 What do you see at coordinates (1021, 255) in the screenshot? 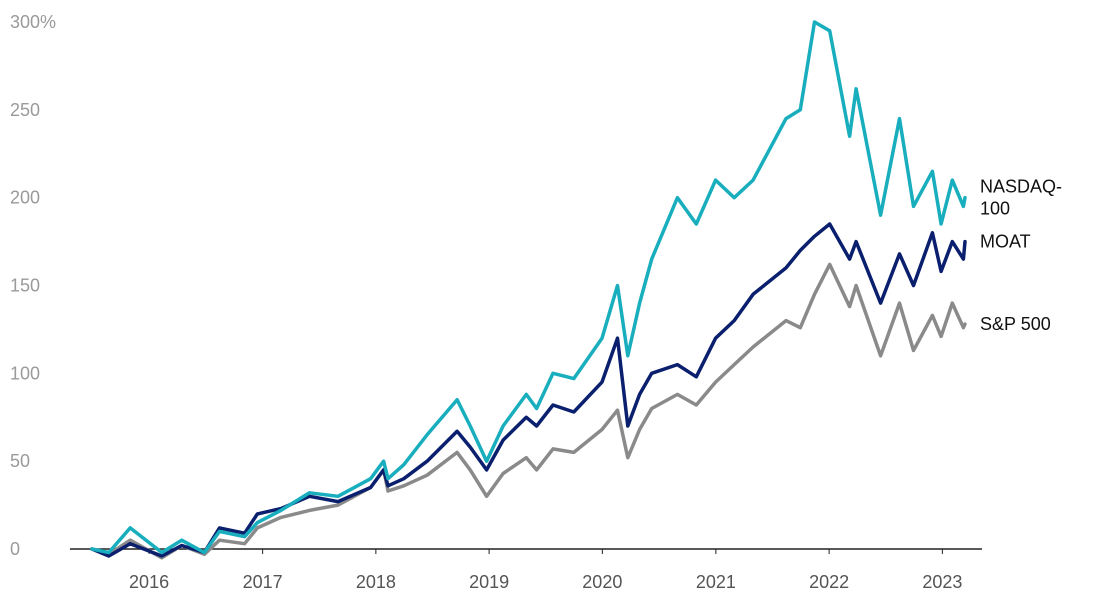
I see `series-labels: S&P 500 MOAT NASDAQ-100` at bounding box center [1021, 255].